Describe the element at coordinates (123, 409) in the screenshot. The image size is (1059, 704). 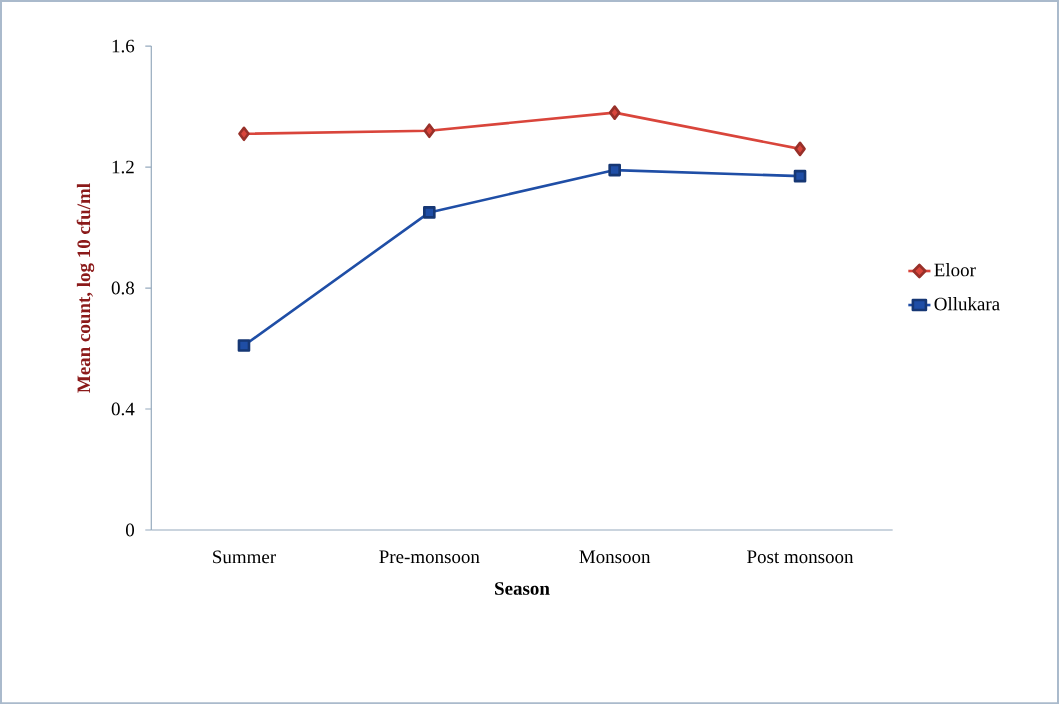
I see `y-tick-label: 0.4` at that location.